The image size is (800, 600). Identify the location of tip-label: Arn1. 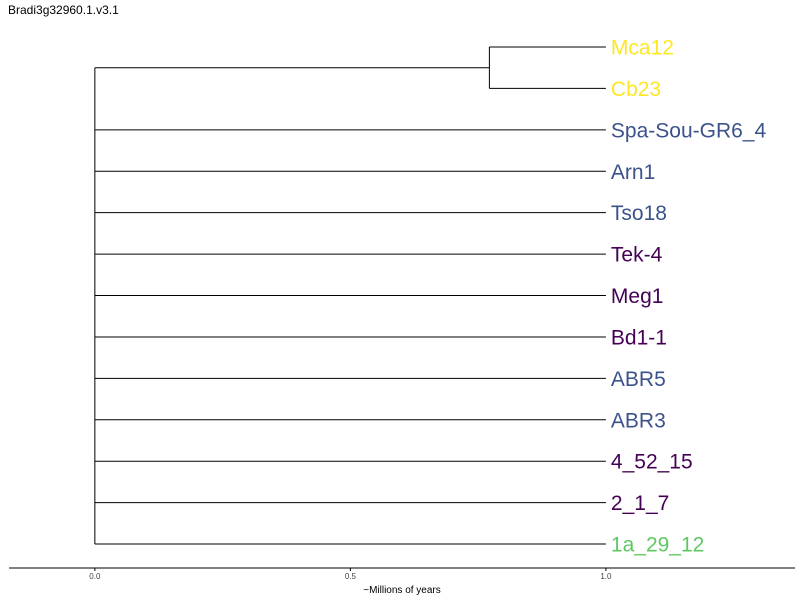
(633, 172).